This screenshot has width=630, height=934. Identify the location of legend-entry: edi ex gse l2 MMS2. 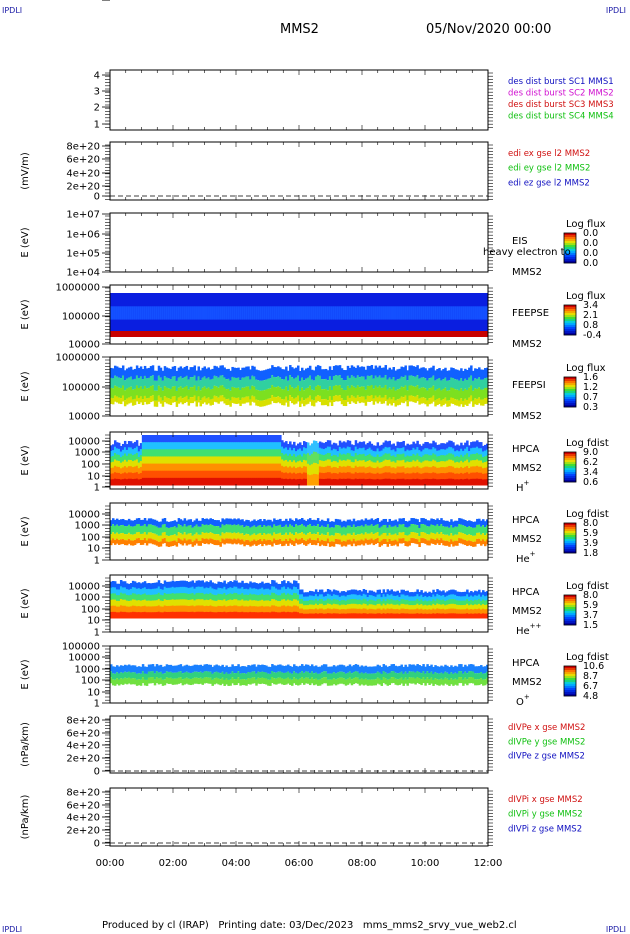
(549, 154).